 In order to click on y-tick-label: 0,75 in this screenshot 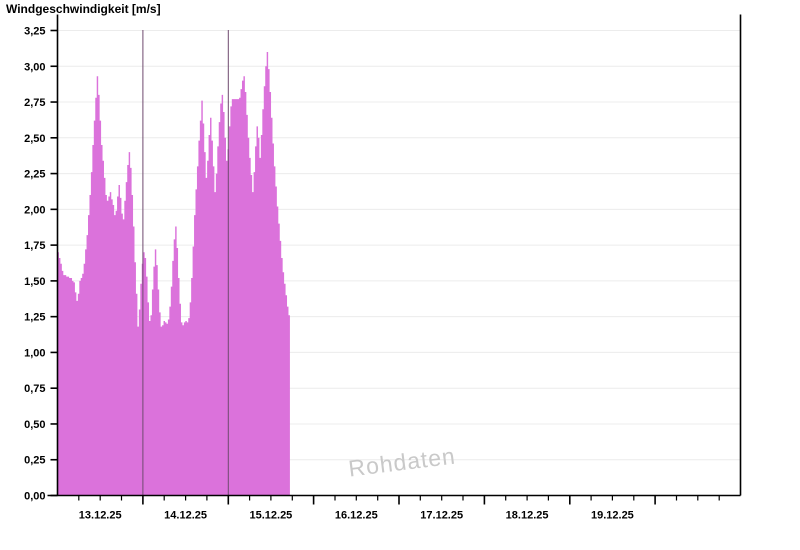, I will do `click(34, 389)`.